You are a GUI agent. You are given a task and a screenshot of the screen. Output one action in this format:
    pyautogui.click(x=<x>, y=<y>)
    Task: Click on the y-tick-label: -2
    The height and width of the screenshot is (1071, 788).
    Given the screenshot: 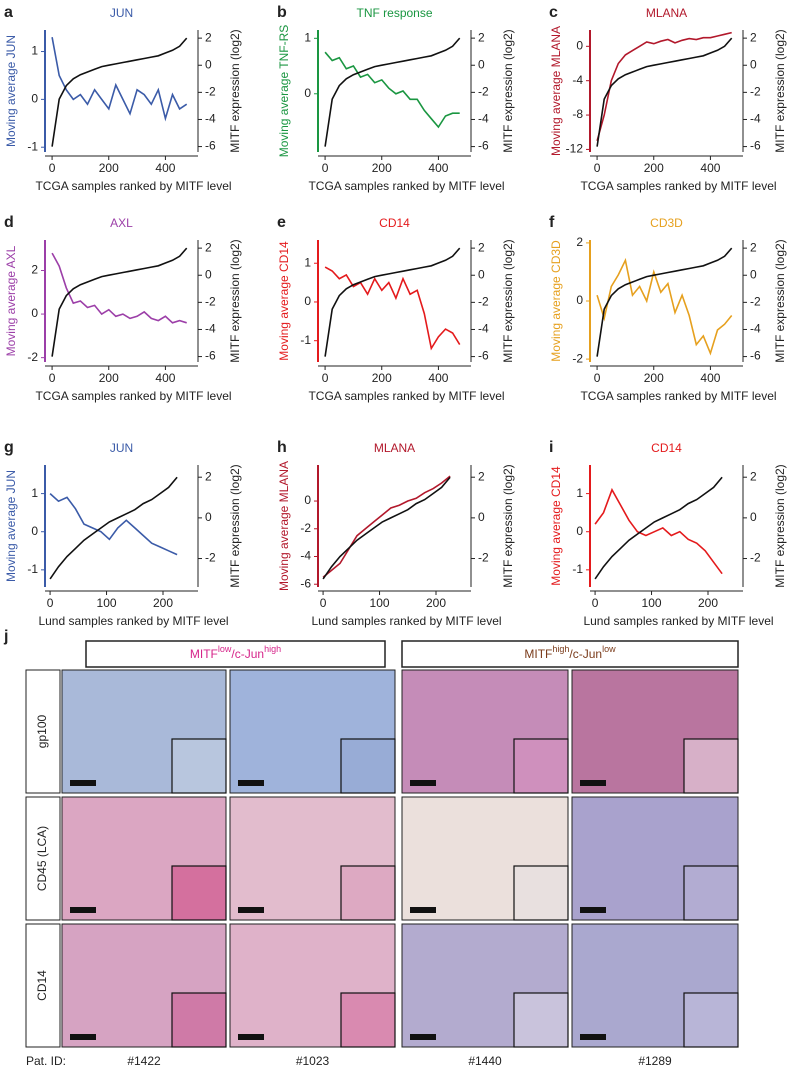 What is the action you would take?
    pyautogui.click(x=577, y=358)
    